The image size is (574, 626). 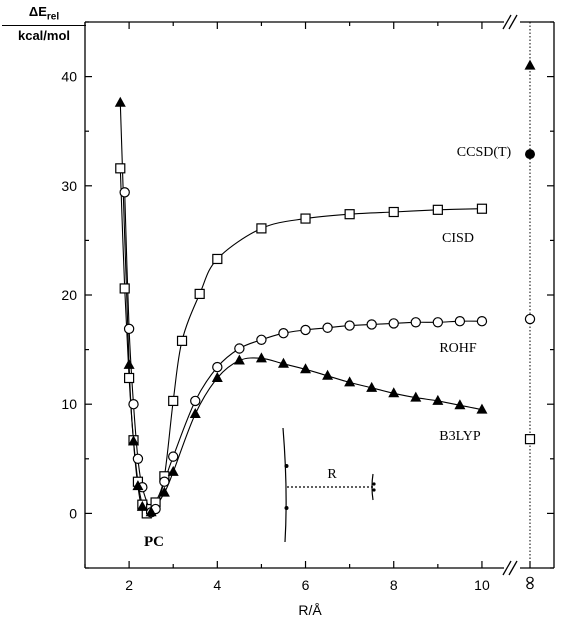 What do you see at coordinates (129, 585) in the screenshot?
I see `x-tick-label: 2` at bounding box center [129, 585].